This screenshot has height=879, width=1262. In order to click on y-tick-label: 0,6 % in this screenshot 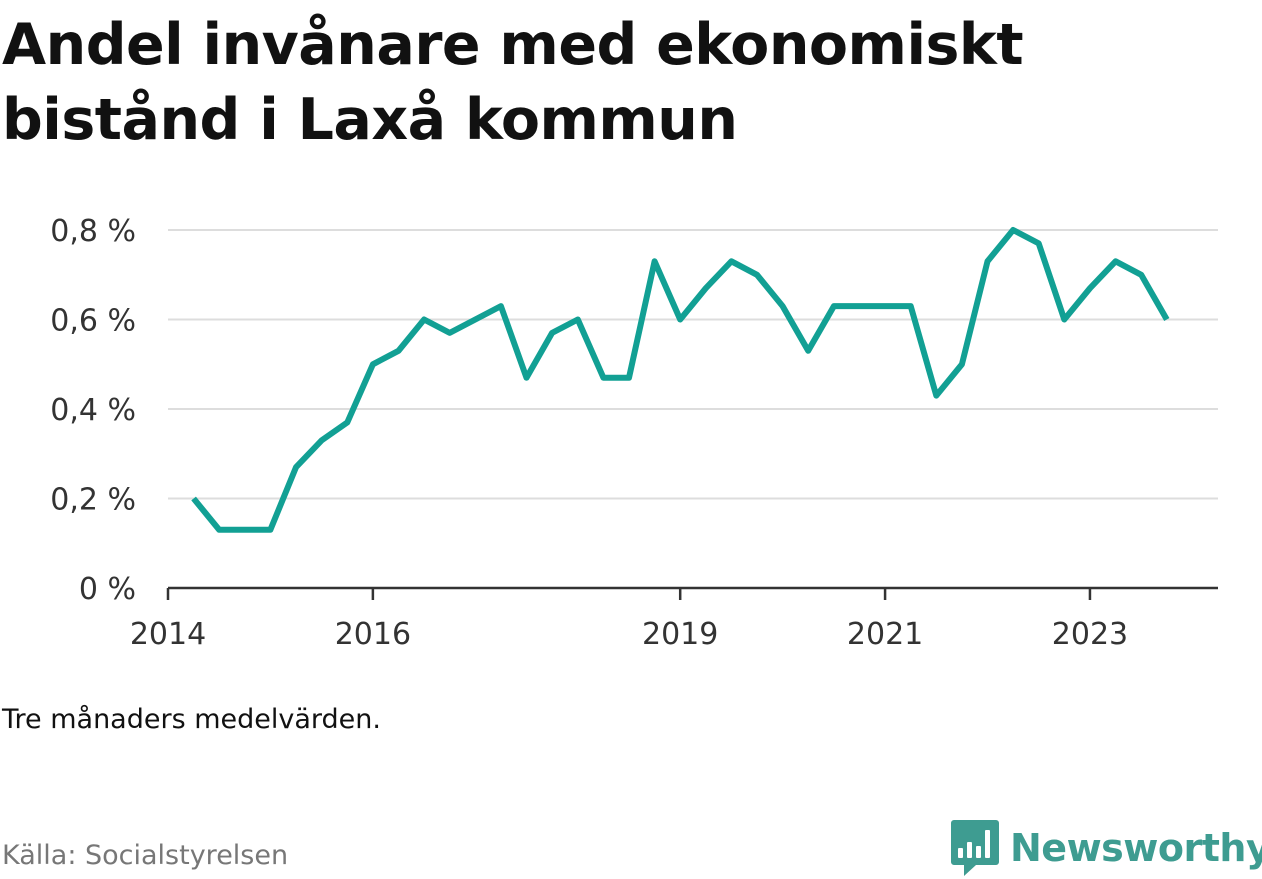, I will do `click(93, 321)`.